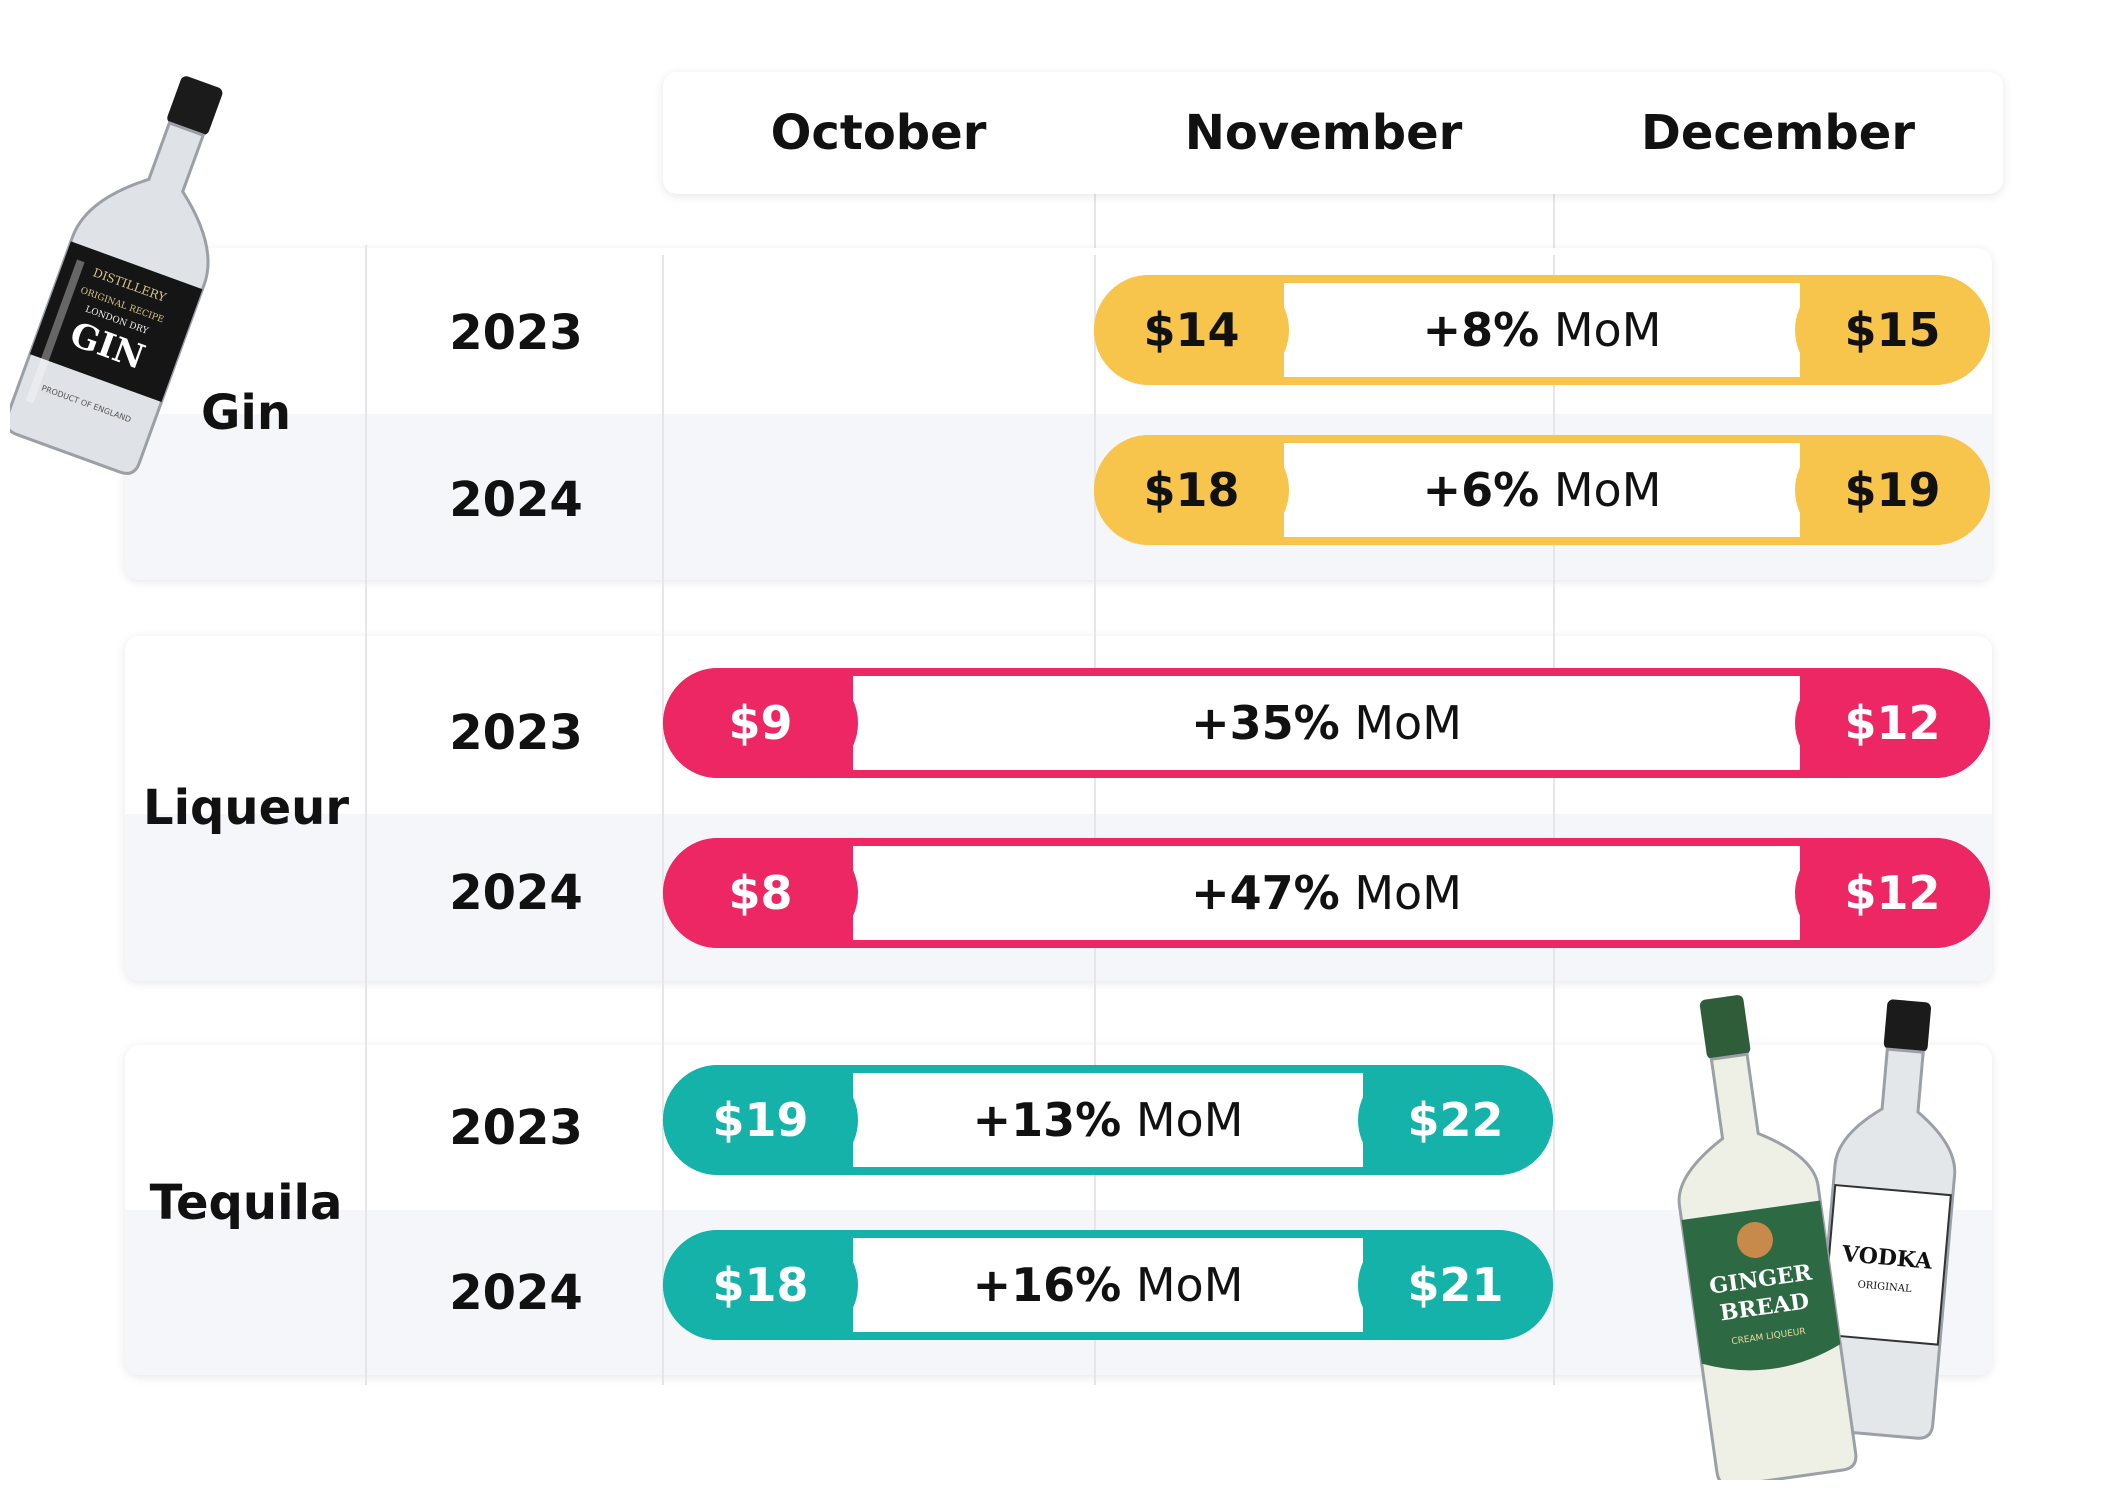 The image size is (2108, 1500). I want to click on start-value-label: $9, so click(760, 723).